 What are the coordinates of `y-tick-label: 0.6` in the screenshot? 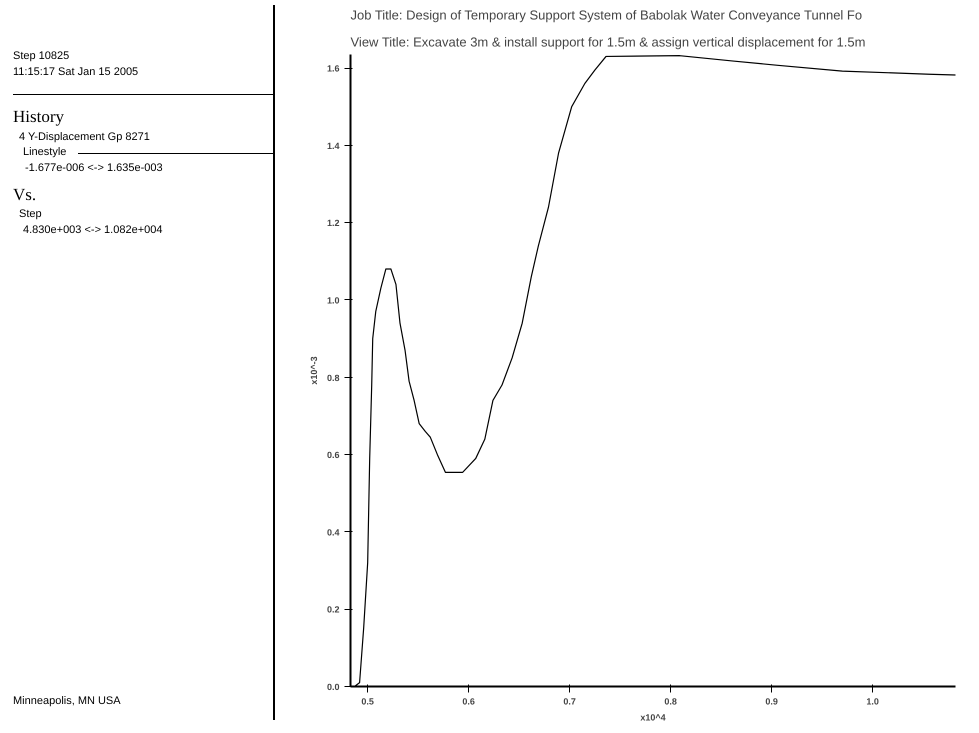 It's located at (333, 455).